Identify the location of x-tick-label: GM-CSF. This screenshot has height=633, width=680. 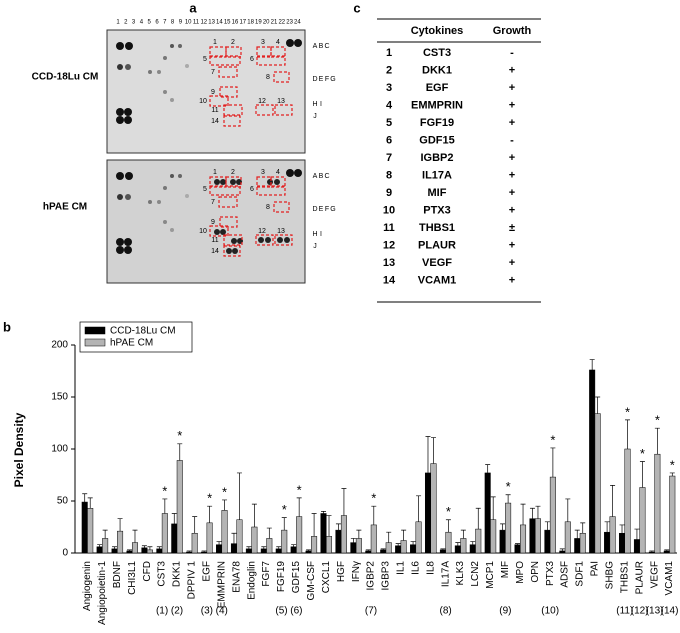
(311, 580).